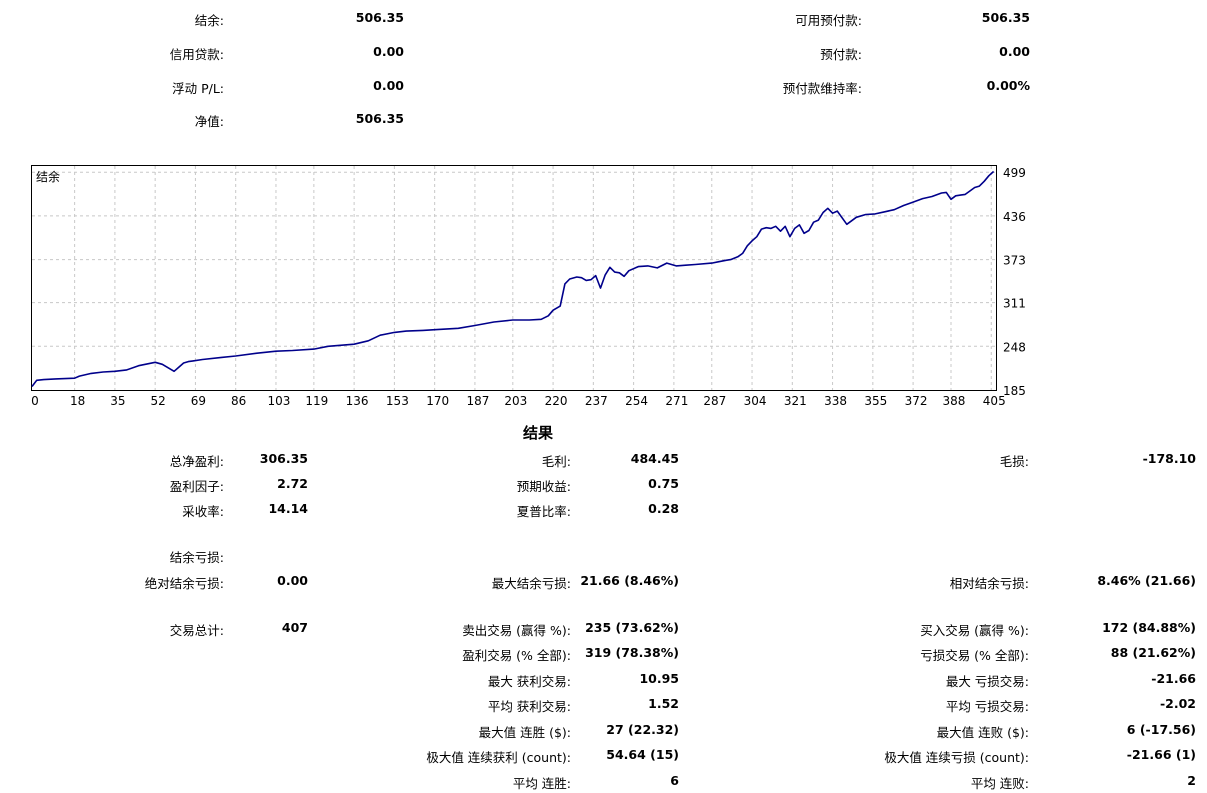 The width and height of the screenshot is (1207, 793). I want to click on margin-label: 预付款:, so click(841, 54).